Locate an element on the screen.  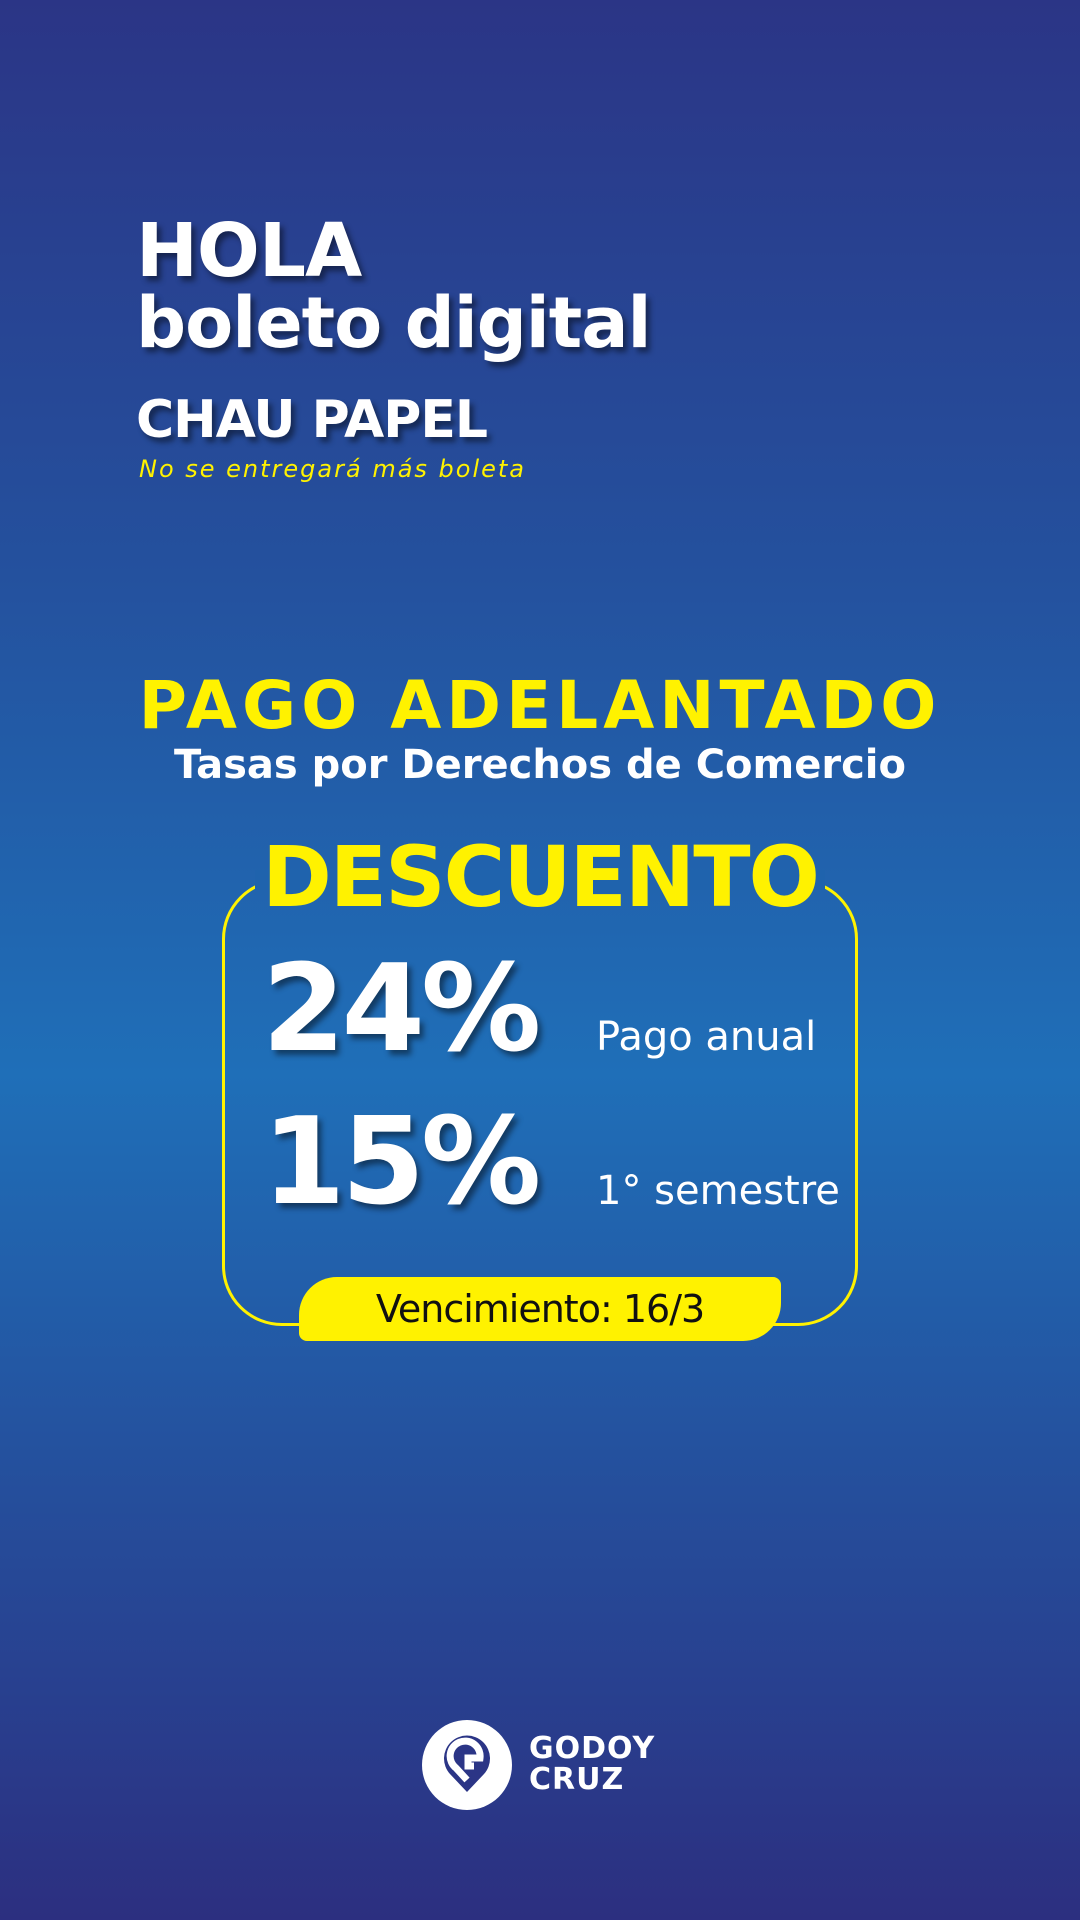
discount-label: 1° semestre is located at coordinates (718, 1191).